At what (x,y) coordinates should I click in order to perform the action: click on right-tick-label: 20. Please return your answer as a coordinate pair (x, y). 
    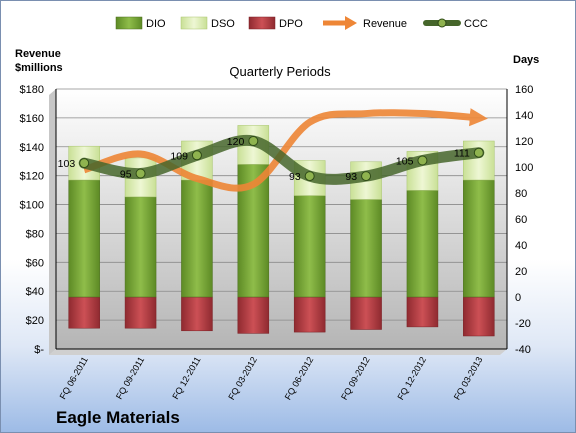
    Looking at the image, I should click on (521, 272).